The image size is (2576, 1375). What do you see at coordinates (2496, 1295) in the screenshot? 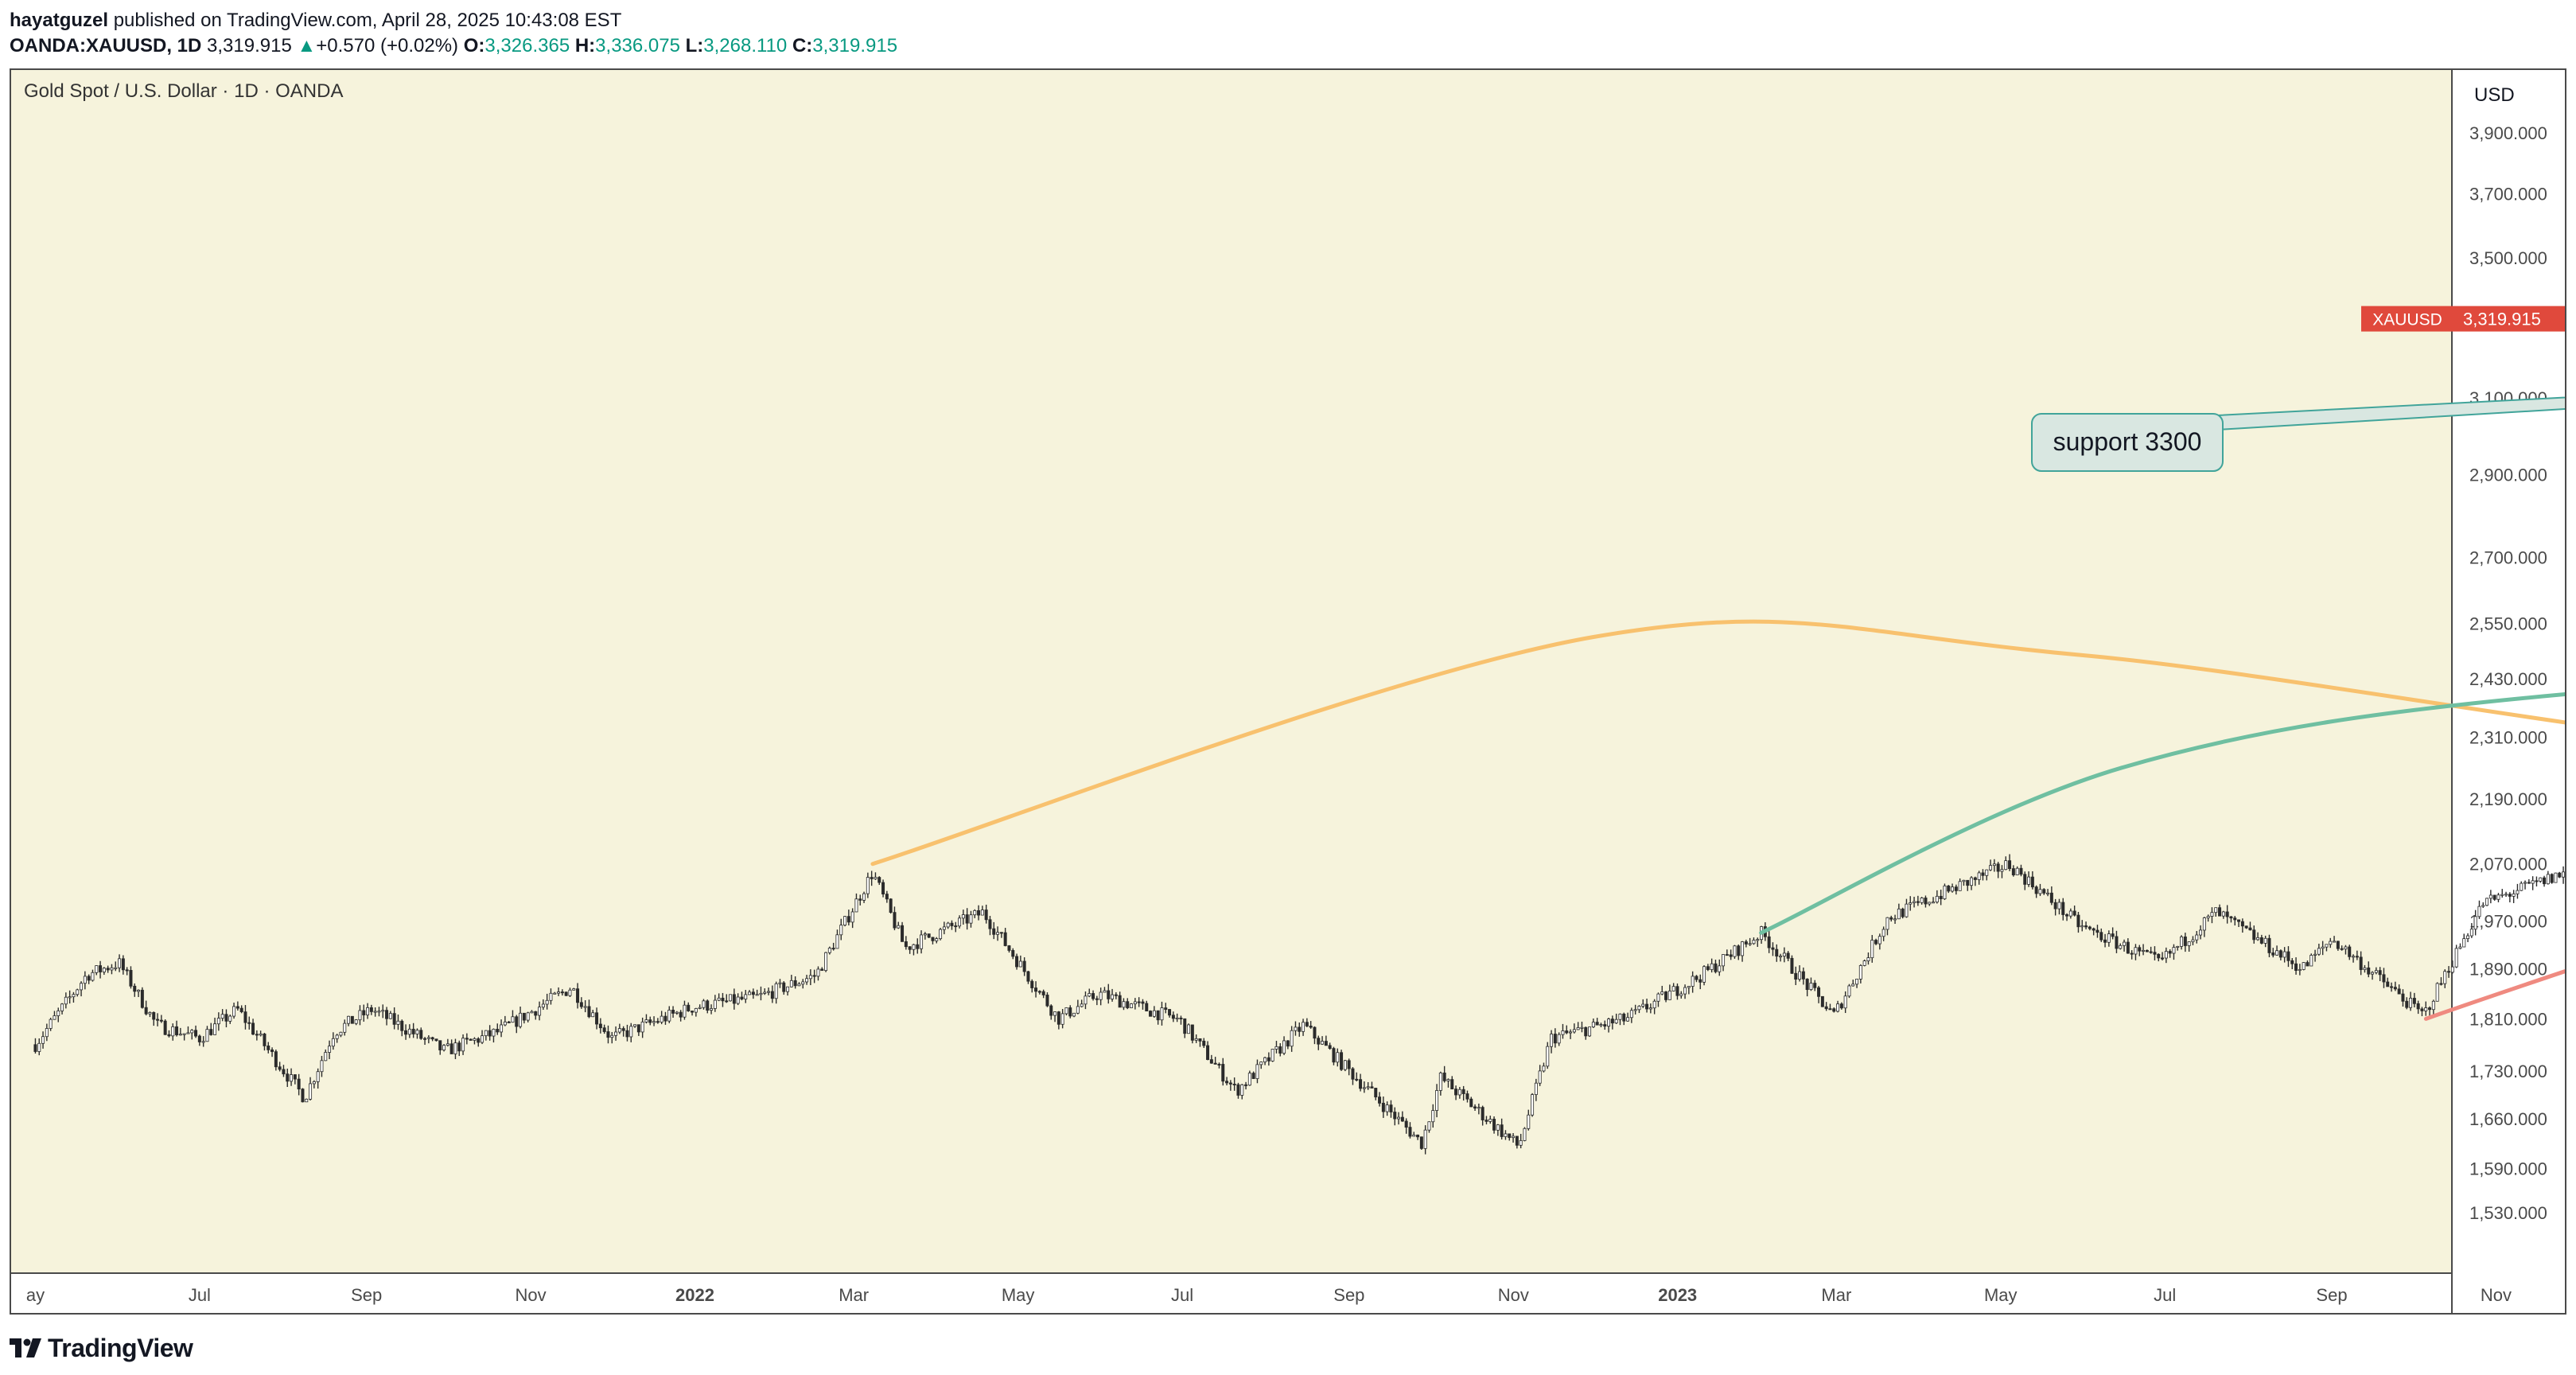
I see `x-tick-label: Nov` at bounding box center [2496, 1295].